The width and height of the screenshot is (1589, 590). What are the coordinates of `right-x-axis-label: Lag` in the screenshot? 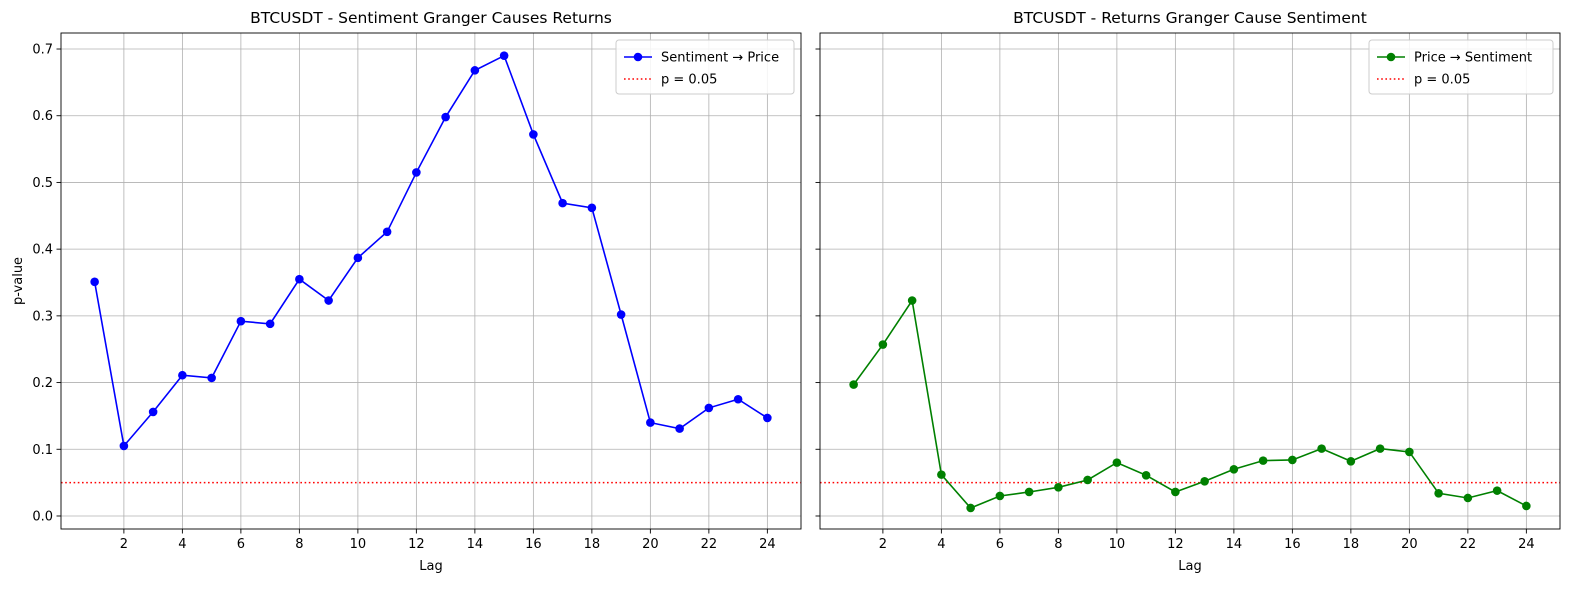 It's located at (1189, 566).